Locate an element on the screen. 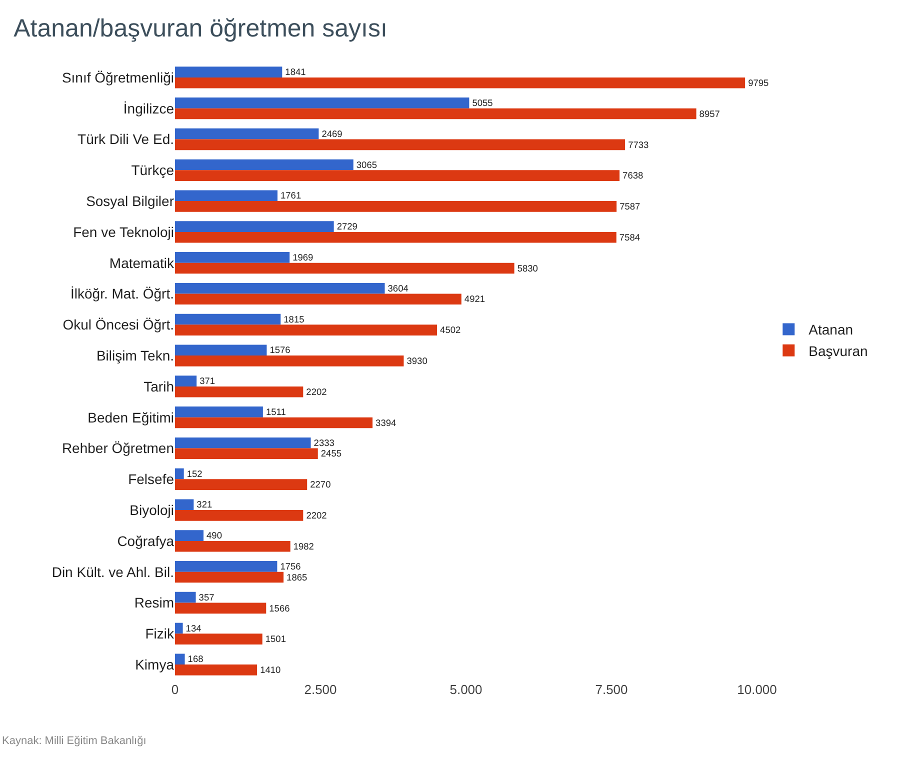 The width and height of the screenshot is (908, 760). data-label: 134 is located at coordinates (194, 628).